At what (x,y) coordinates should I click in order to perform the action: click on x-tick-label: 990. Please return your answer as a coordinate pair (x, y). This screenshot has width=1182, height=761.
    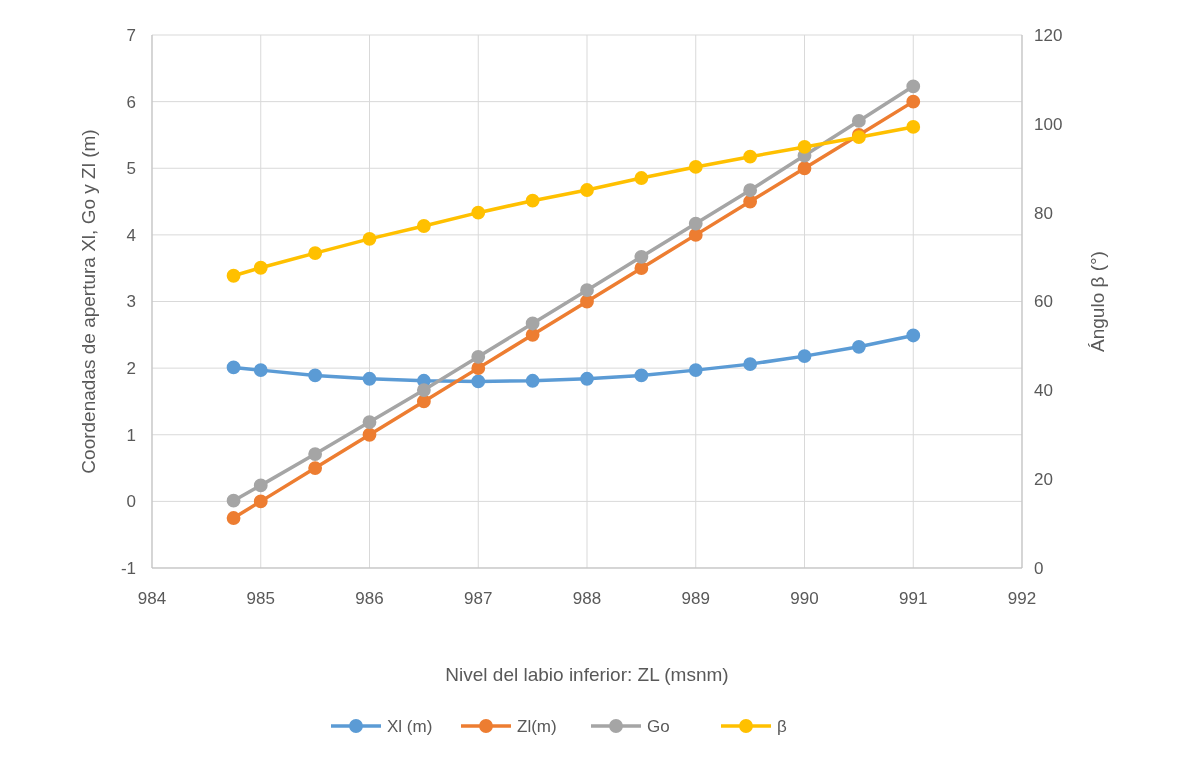
    Looking at the image, I should click on (804, 598).